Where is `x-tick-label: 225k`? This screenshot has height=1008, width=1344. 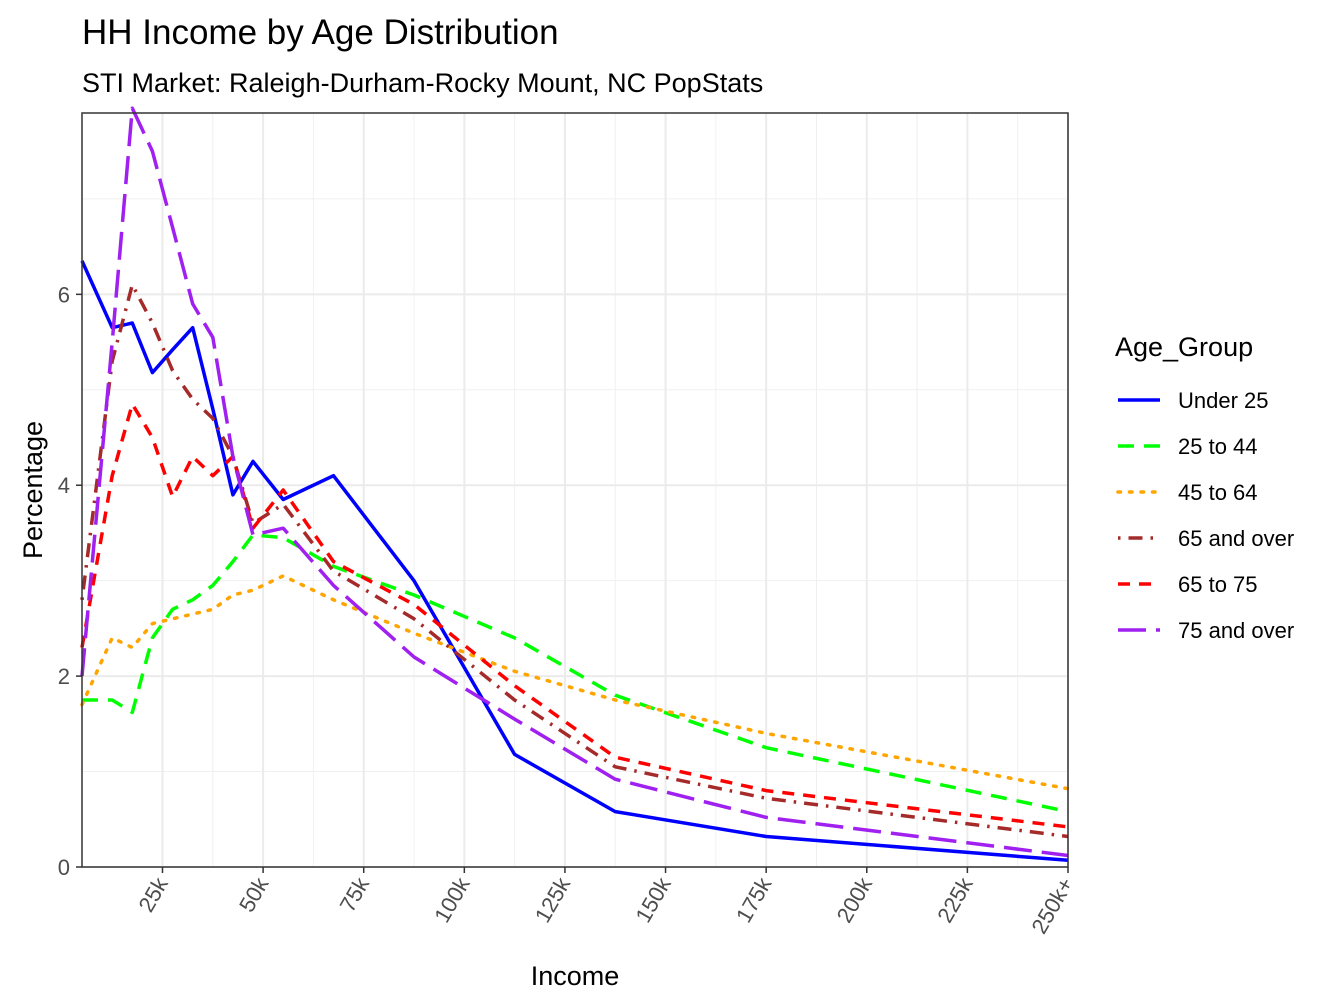 x-tick-label: 225k is located at coordinates (955, 899).